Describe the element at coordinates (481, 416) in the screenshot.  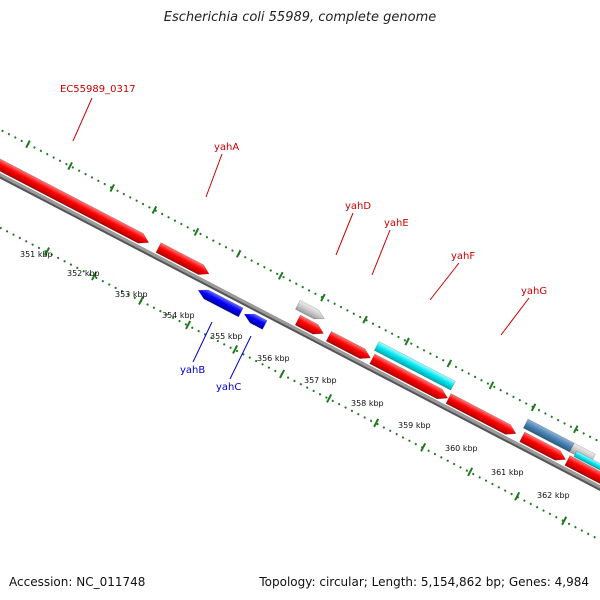
I see `gene-yahG` at that location.